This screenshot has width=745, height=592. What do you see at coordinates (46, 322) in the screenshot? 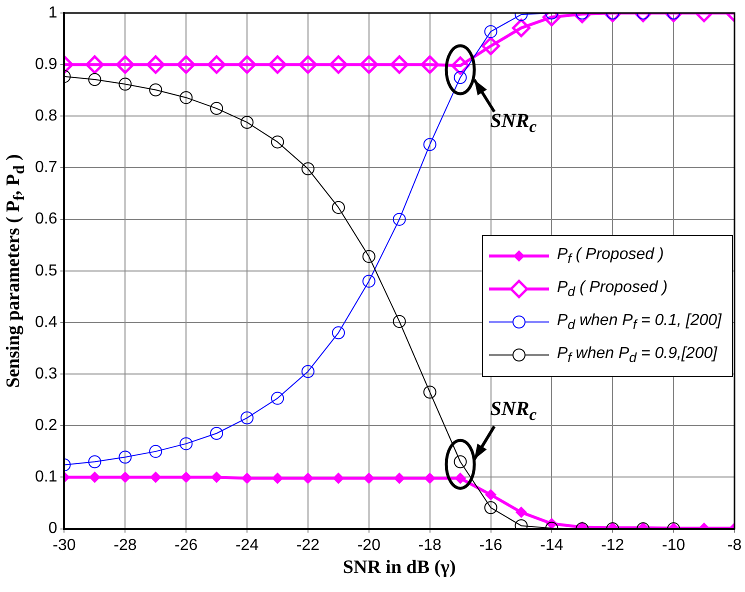
I see `y-tick-label: 0.4` at bounding box center [46, 322].